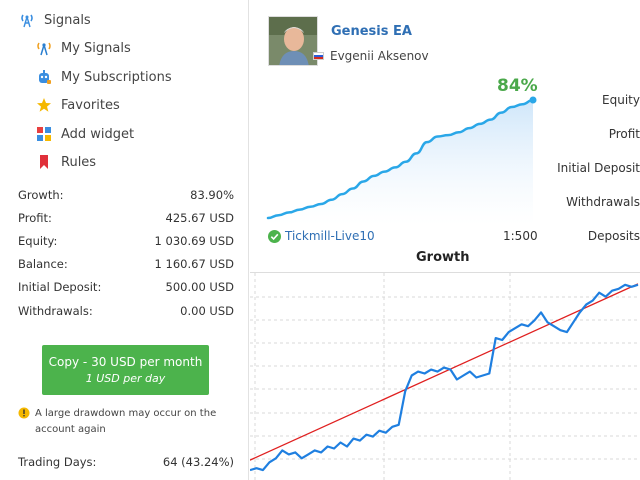 This screenshot has height=480, width=640. Describe the element at coordinates (90, 105) in the screenshot. I see `sidebar-item-label: Favorites` at that location.